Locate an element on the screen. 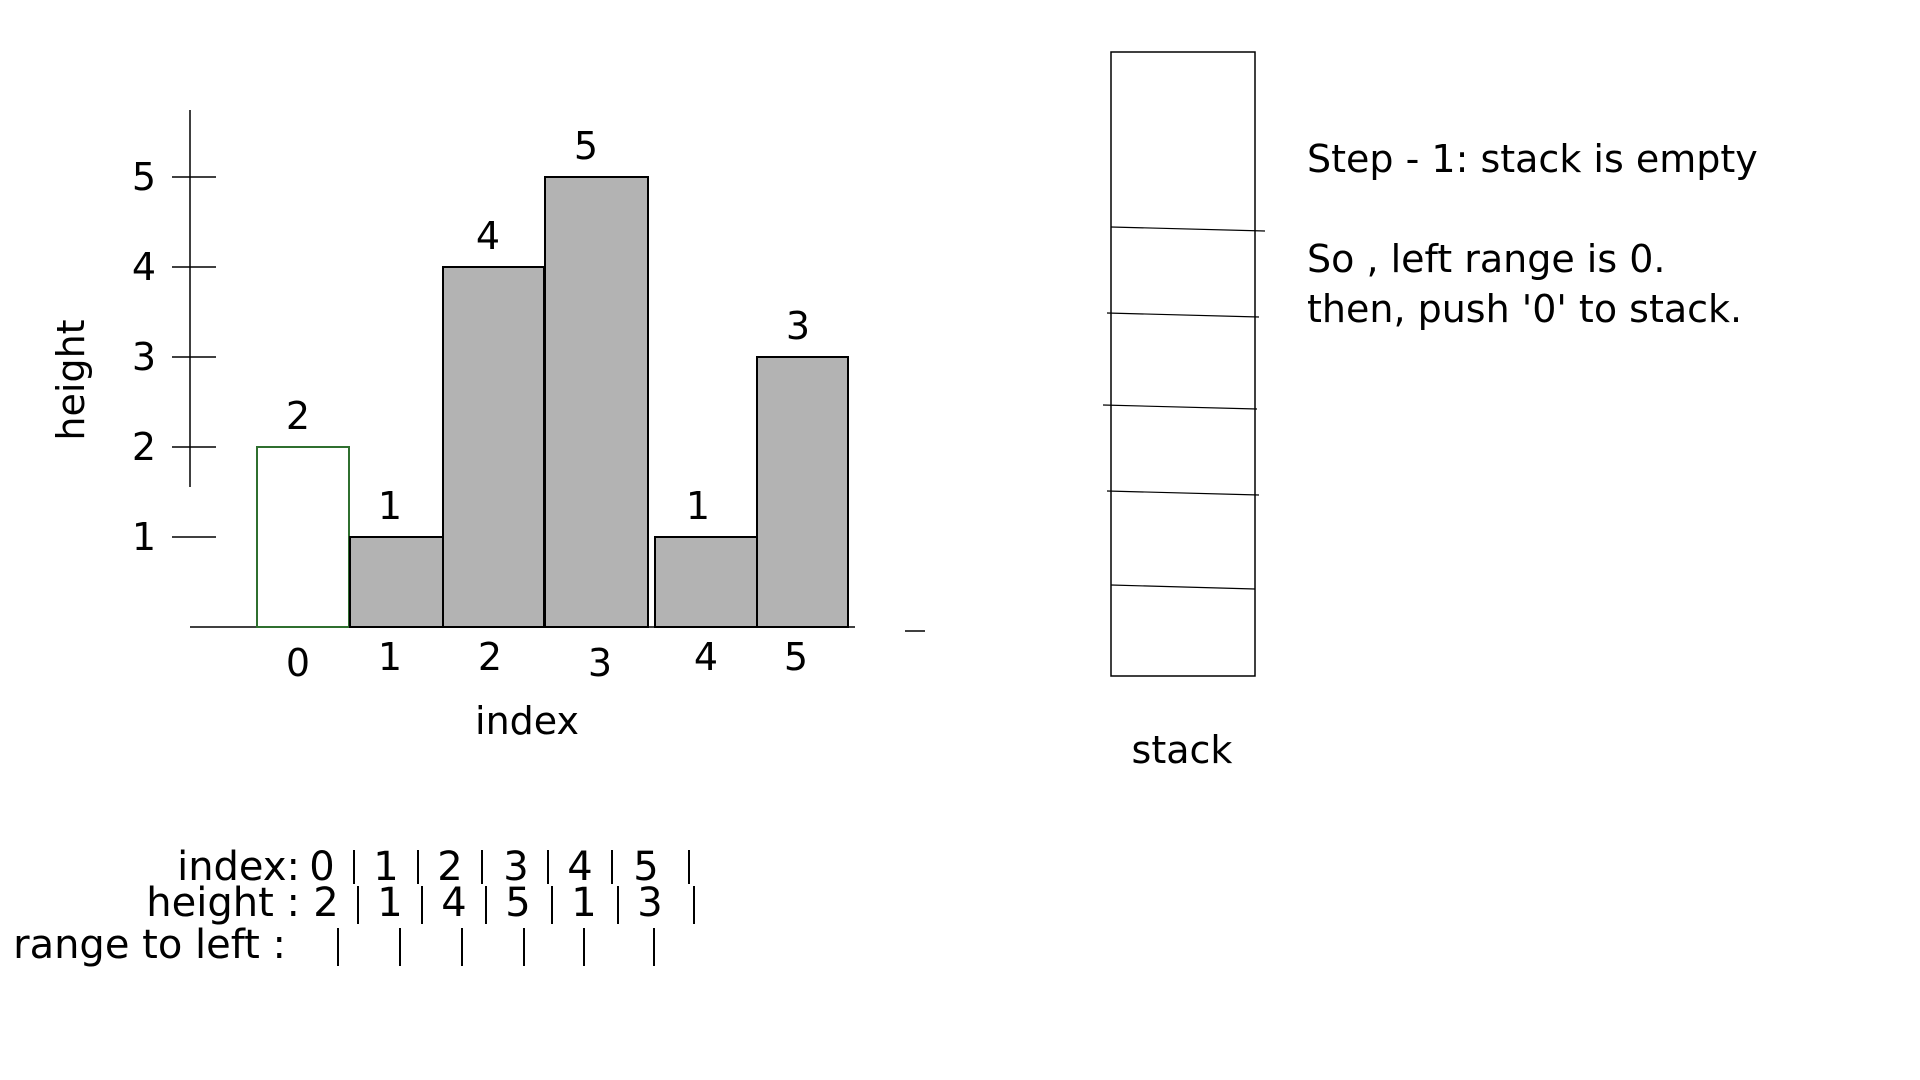 The height and width of the screenshot is (1080, 1920). bar-value-label: 2 is located at coordinates (298, 416).